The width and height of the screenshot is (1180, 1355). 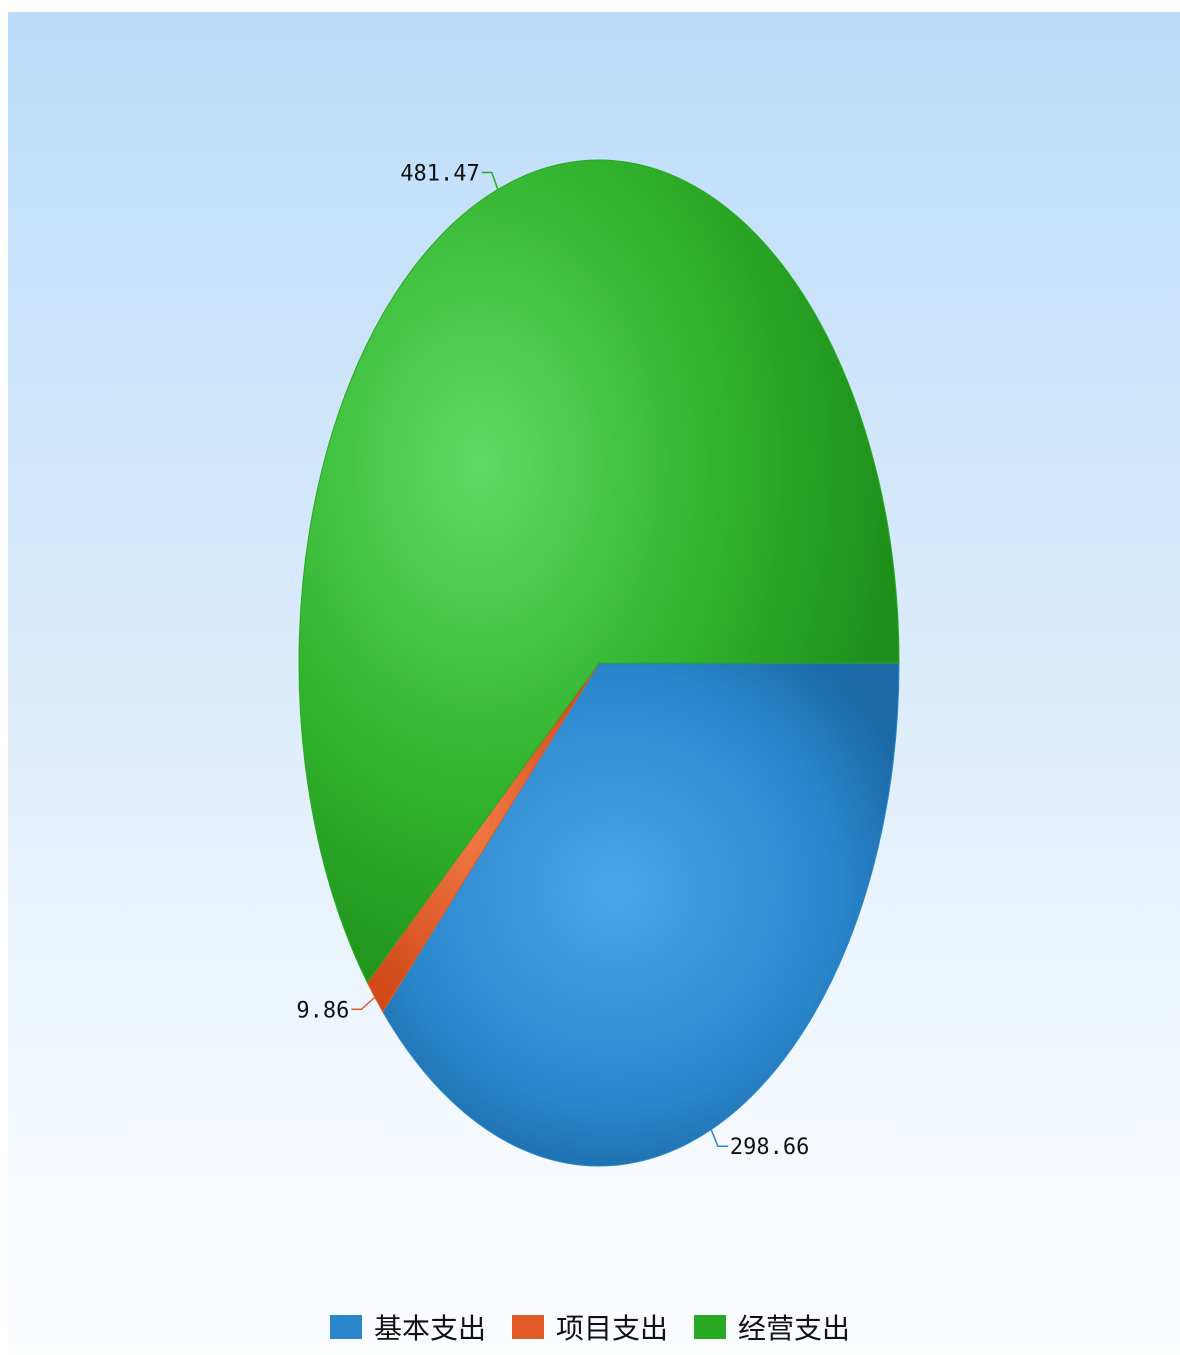 I want to click on legend-item-1: 项目支出, so click(x=589, y=1327).